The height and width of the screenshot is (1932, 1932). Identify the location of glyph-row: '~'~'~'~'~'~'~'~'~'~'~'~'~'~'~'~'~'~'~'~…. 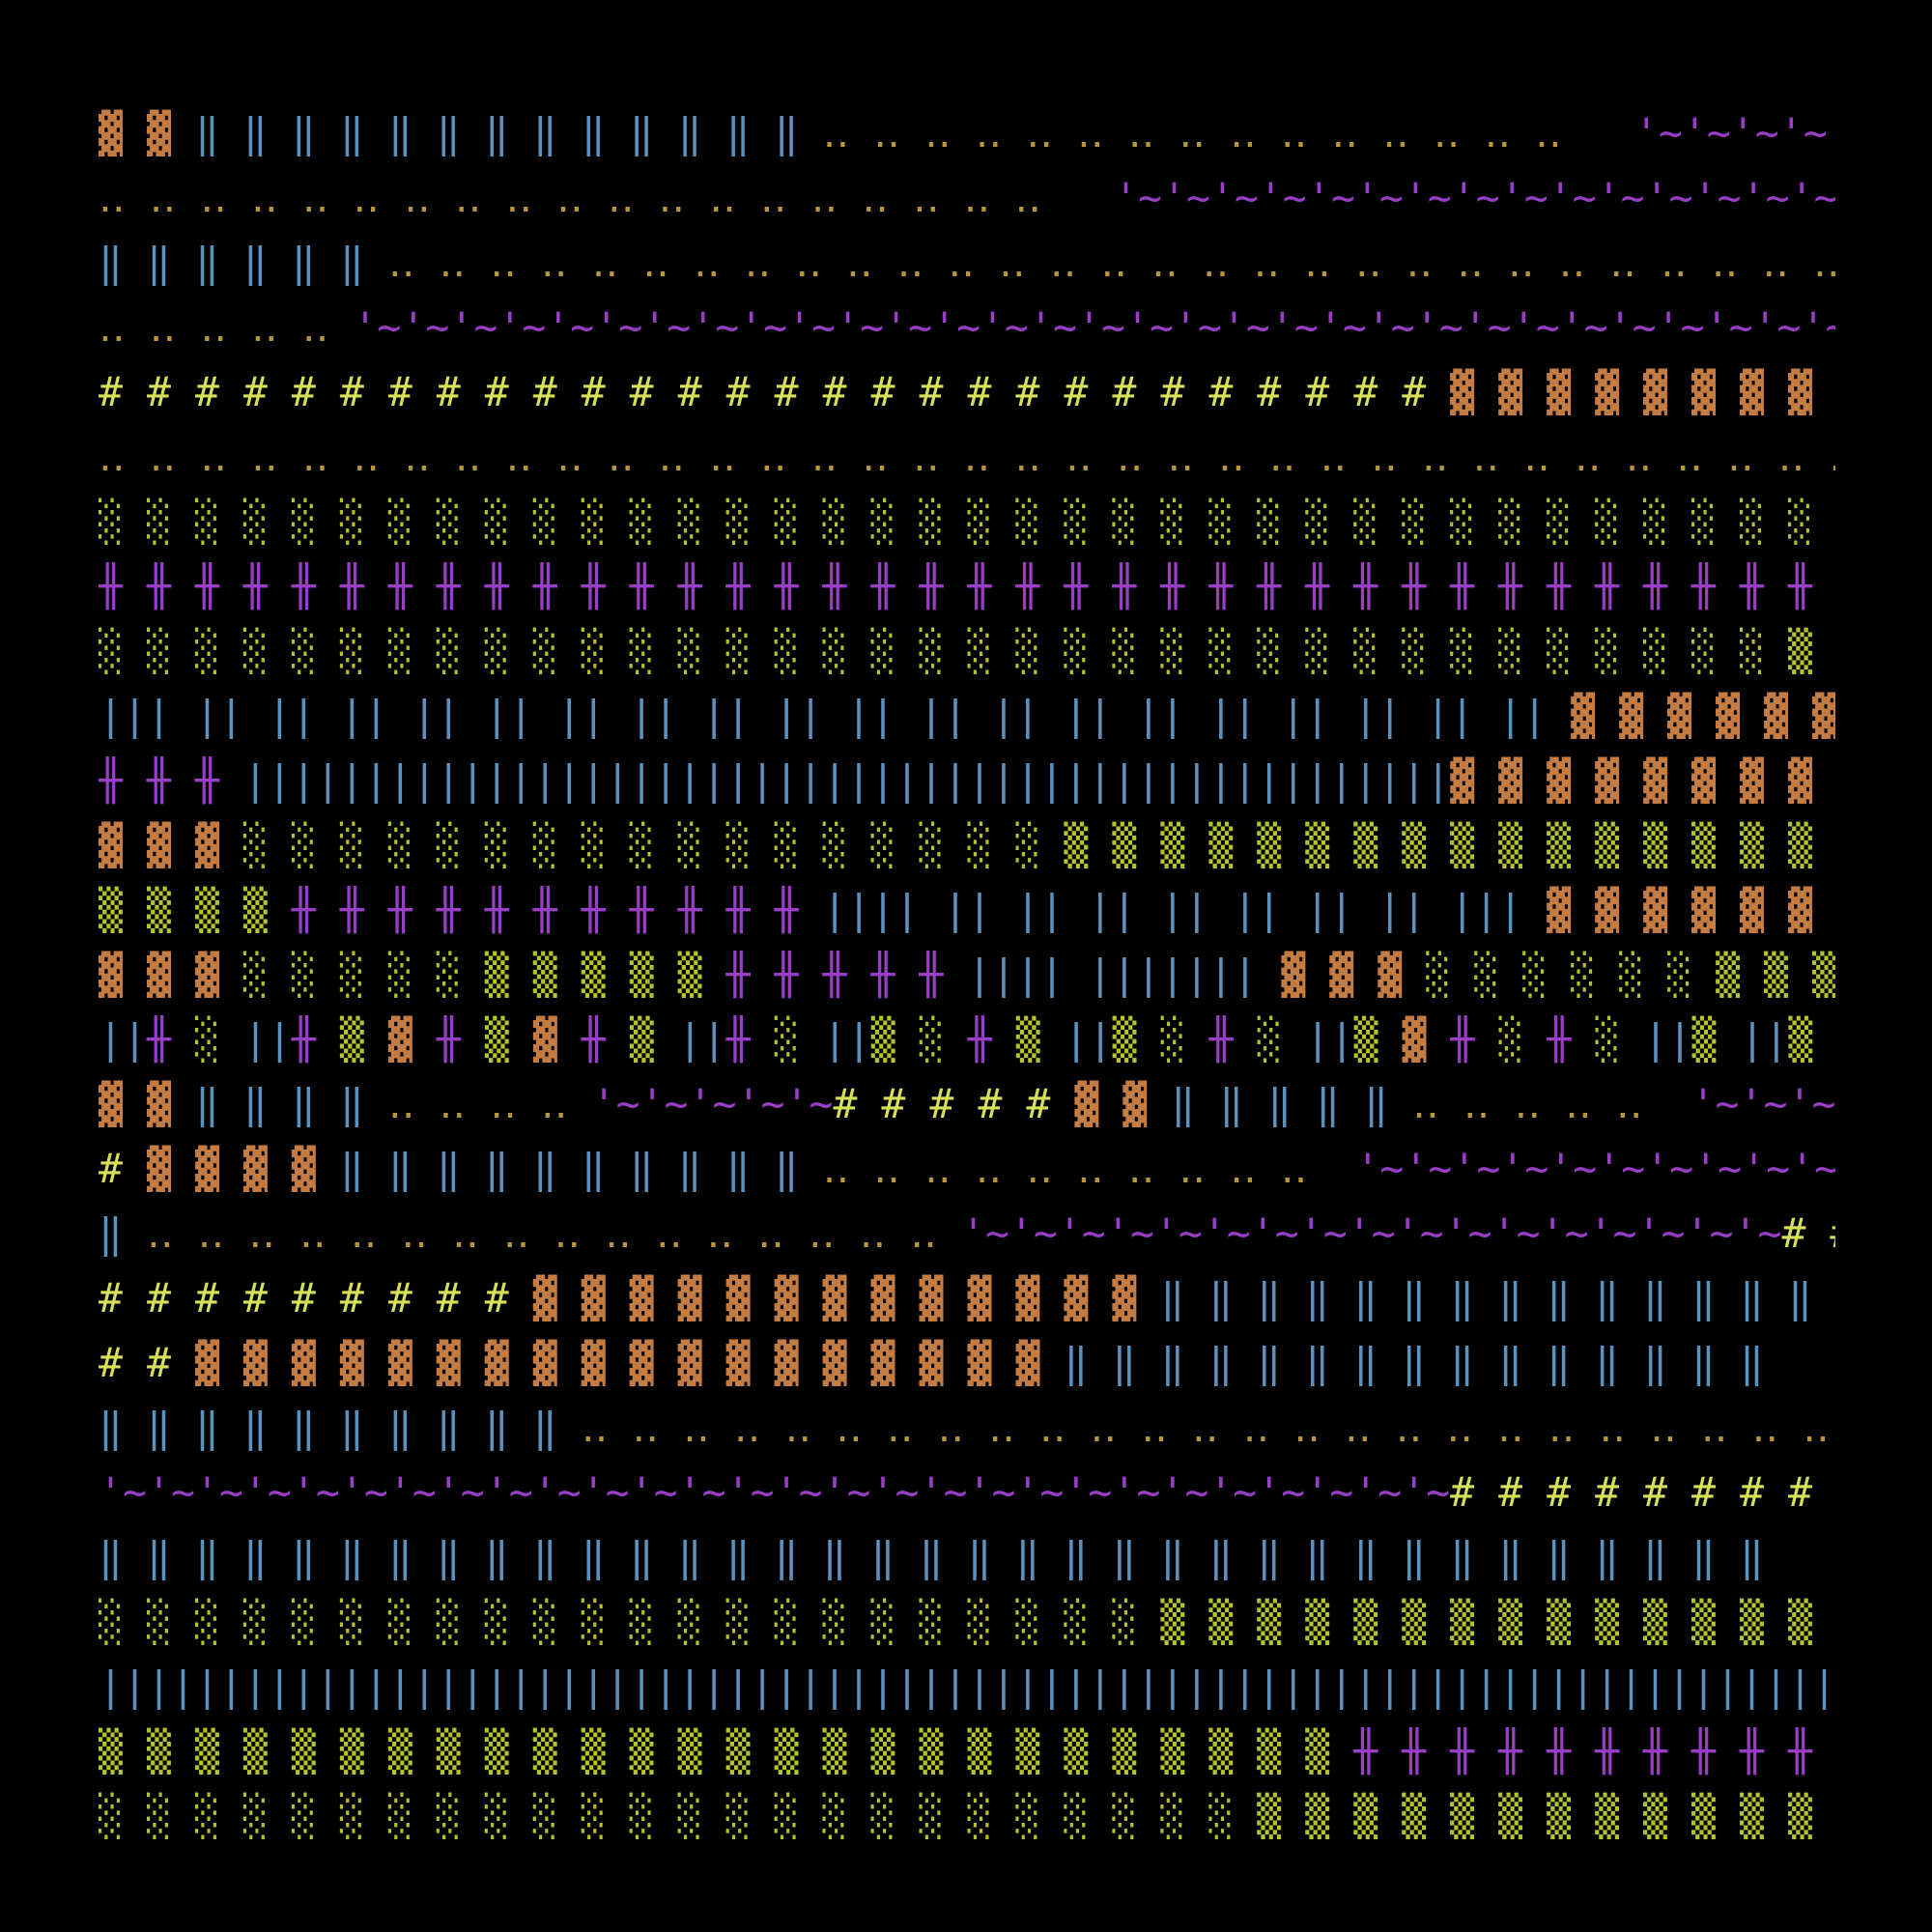
(967, 1492).